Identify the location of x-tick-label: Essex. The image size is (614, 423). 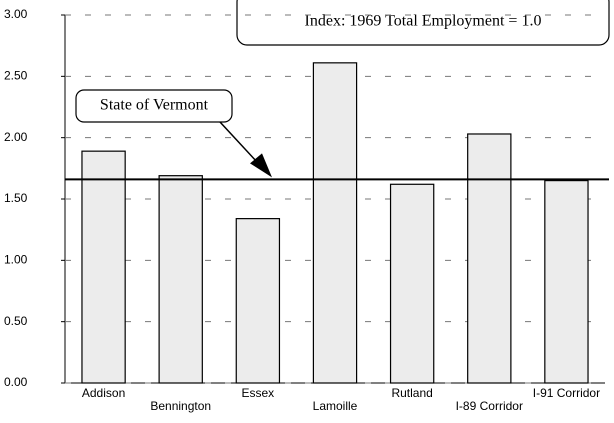
(258, 393).